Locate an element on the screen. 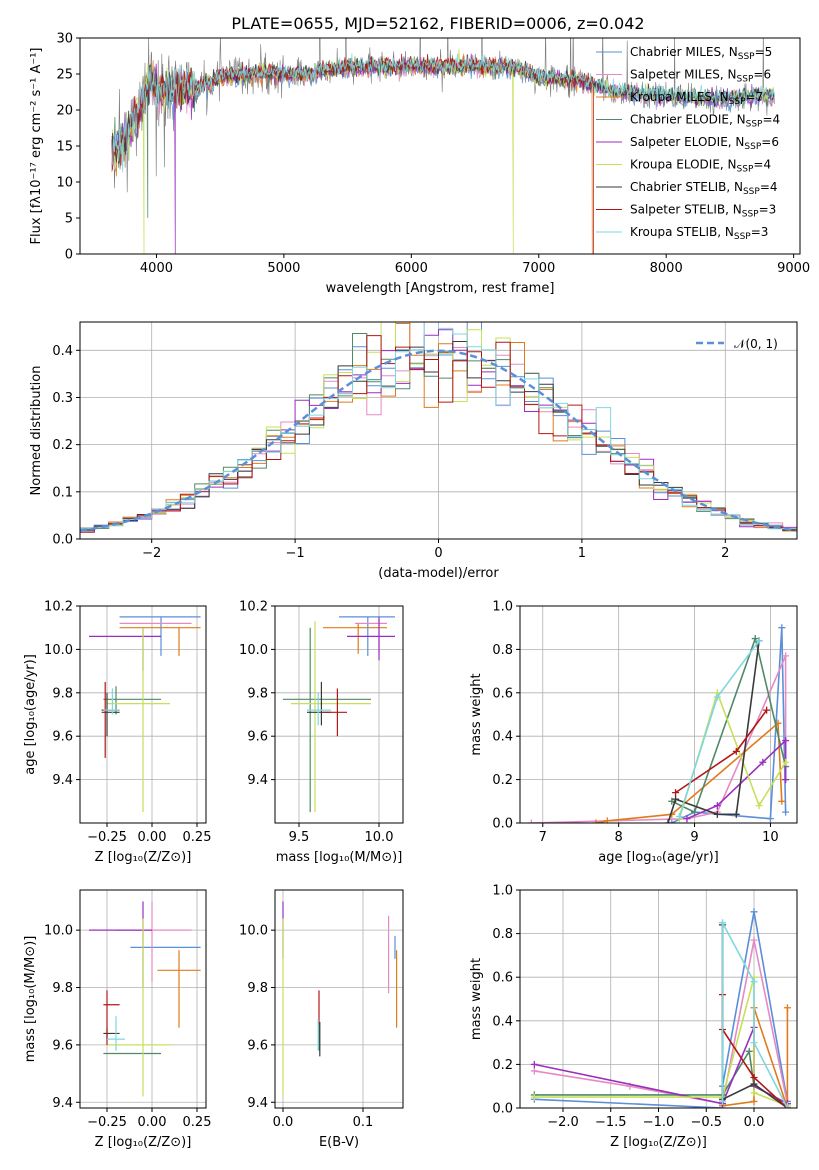  legend-entry: Chabrier MILES, NSSP=5 is located at coordinates (701, 53).